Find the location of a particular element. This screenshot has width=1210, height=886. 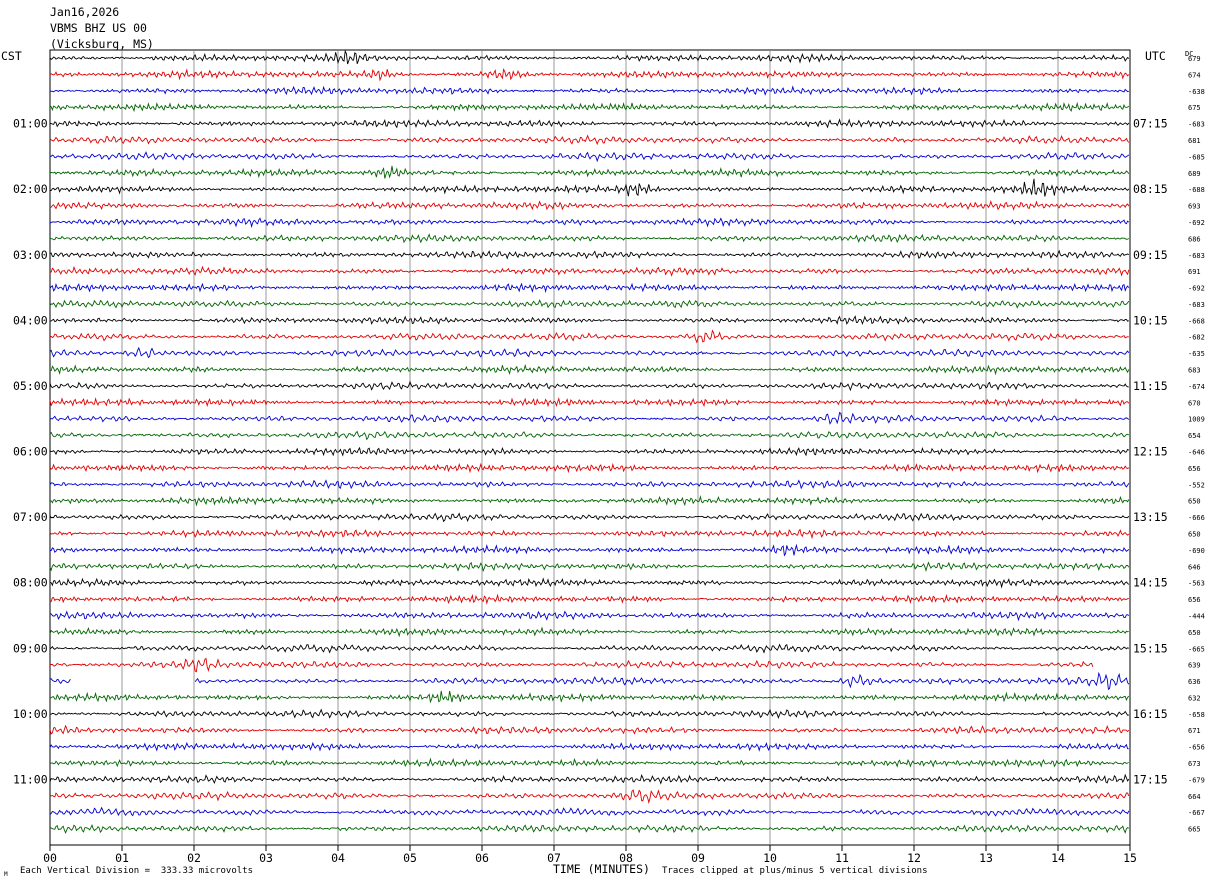

dc-offset-label: -667 is located at coordinates (1196, 813).